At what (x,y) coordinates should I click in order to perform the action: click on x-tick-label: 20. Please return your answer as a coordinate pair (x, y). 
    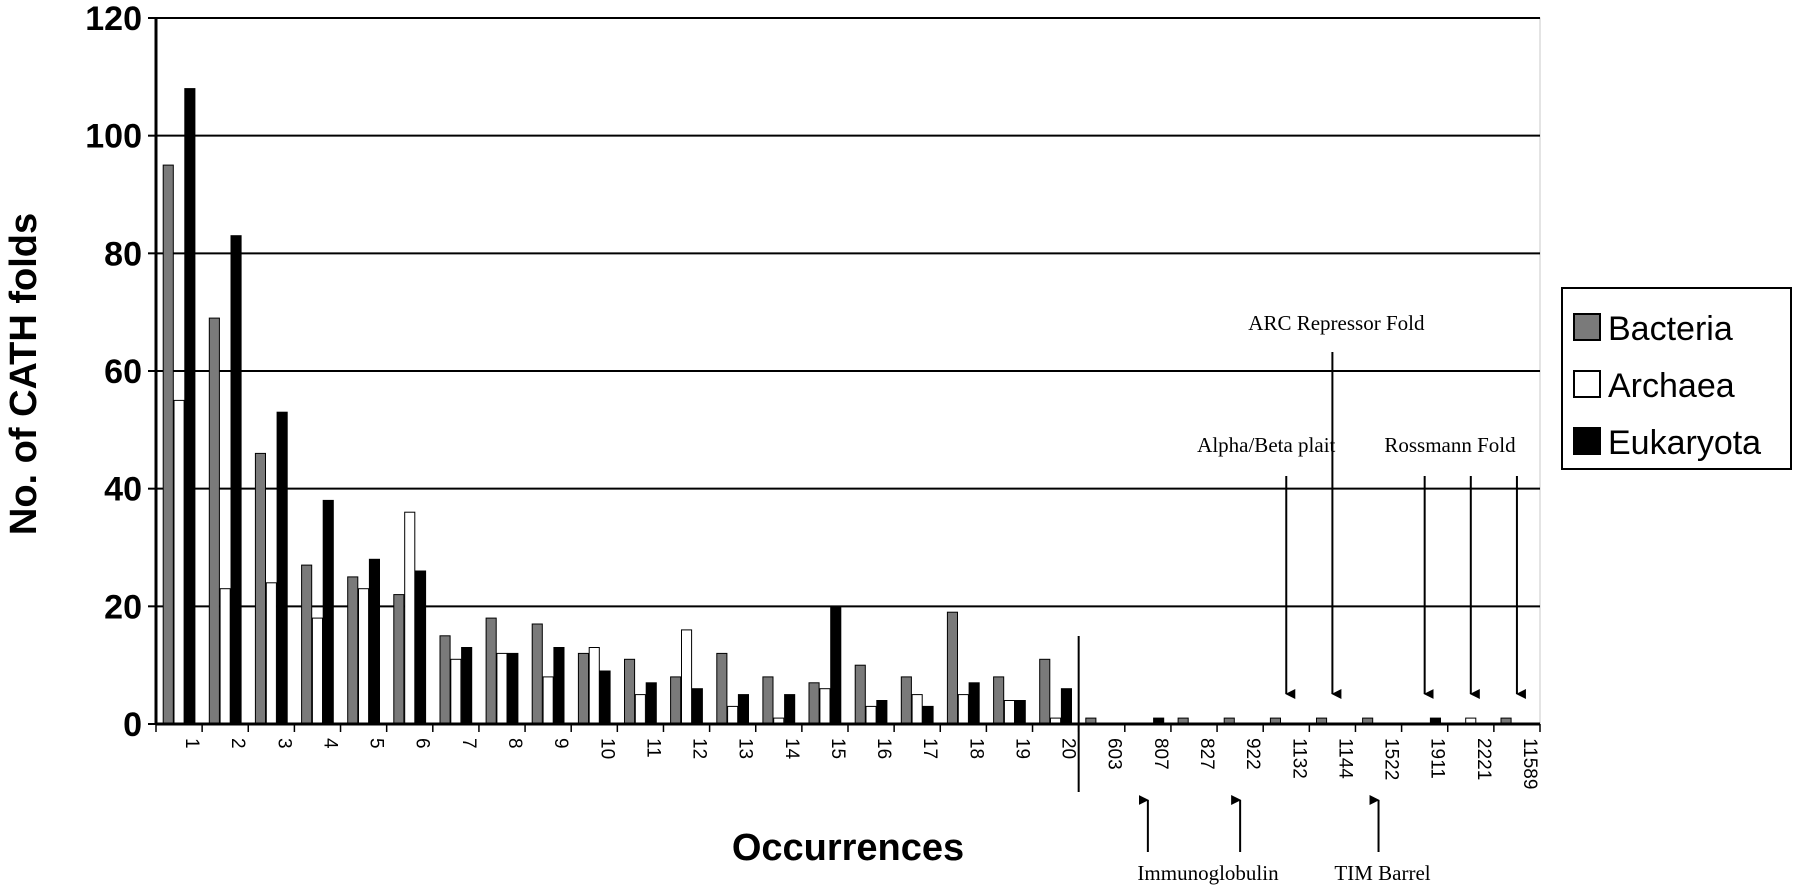
    Looking at the image, I should click on (1068, 748).